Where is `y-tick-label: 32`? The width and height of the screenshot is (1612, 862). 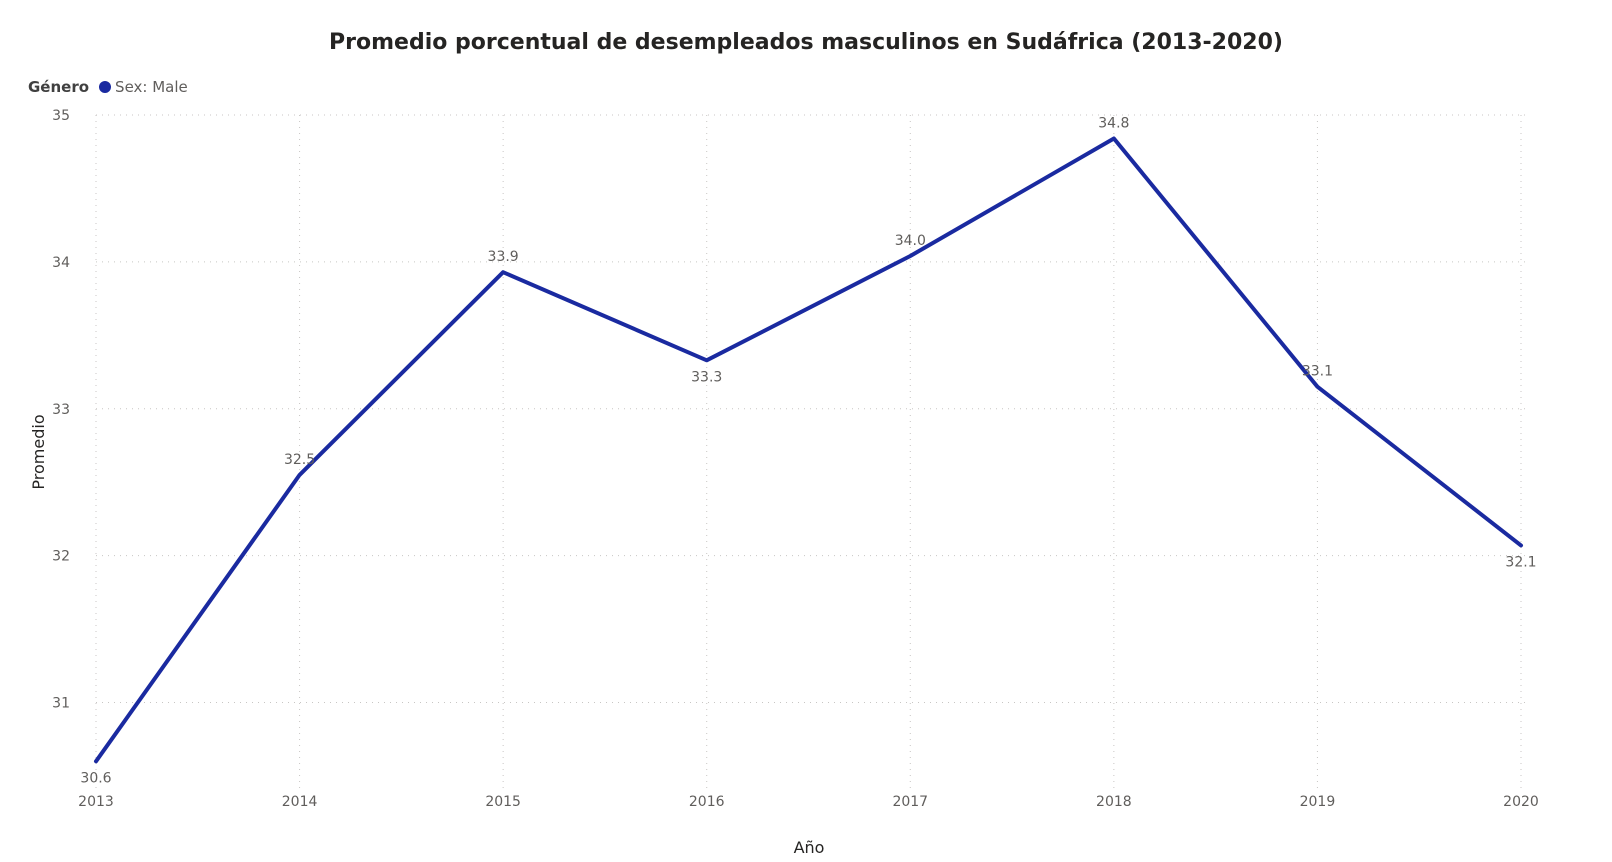 y-tick-label: 32 is located at coordinates (61, 557).